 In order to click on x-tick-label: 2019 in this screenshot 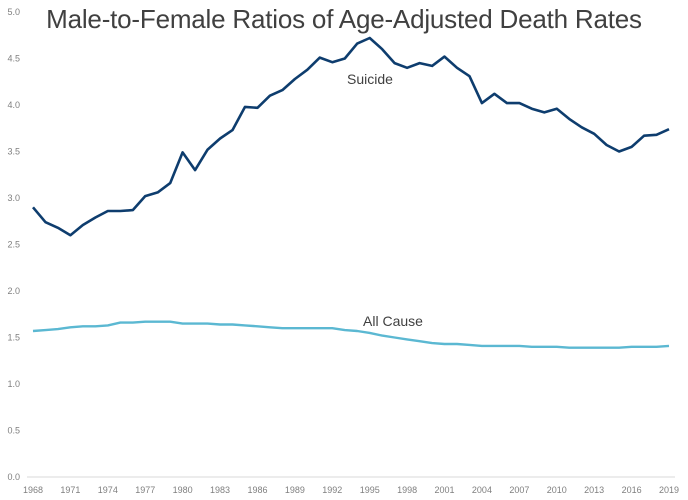, I will do `click(669, 490)`.